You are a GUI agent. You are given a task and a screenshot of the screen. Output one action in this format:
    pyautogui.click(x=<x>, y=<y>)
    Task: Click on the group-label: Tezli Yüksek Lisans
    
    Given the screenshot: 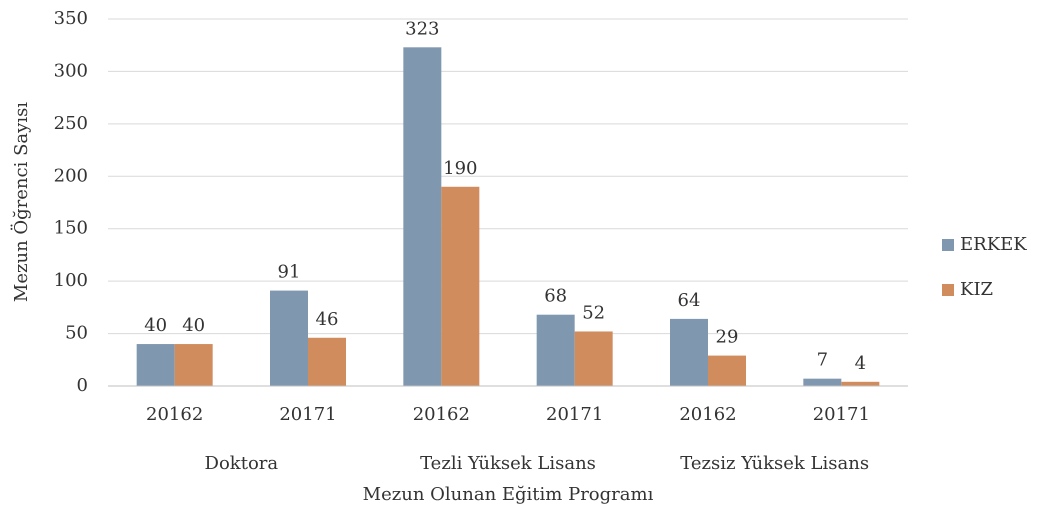 What is the action you would take?
    pyautogui.click(x=508, y=463)
    